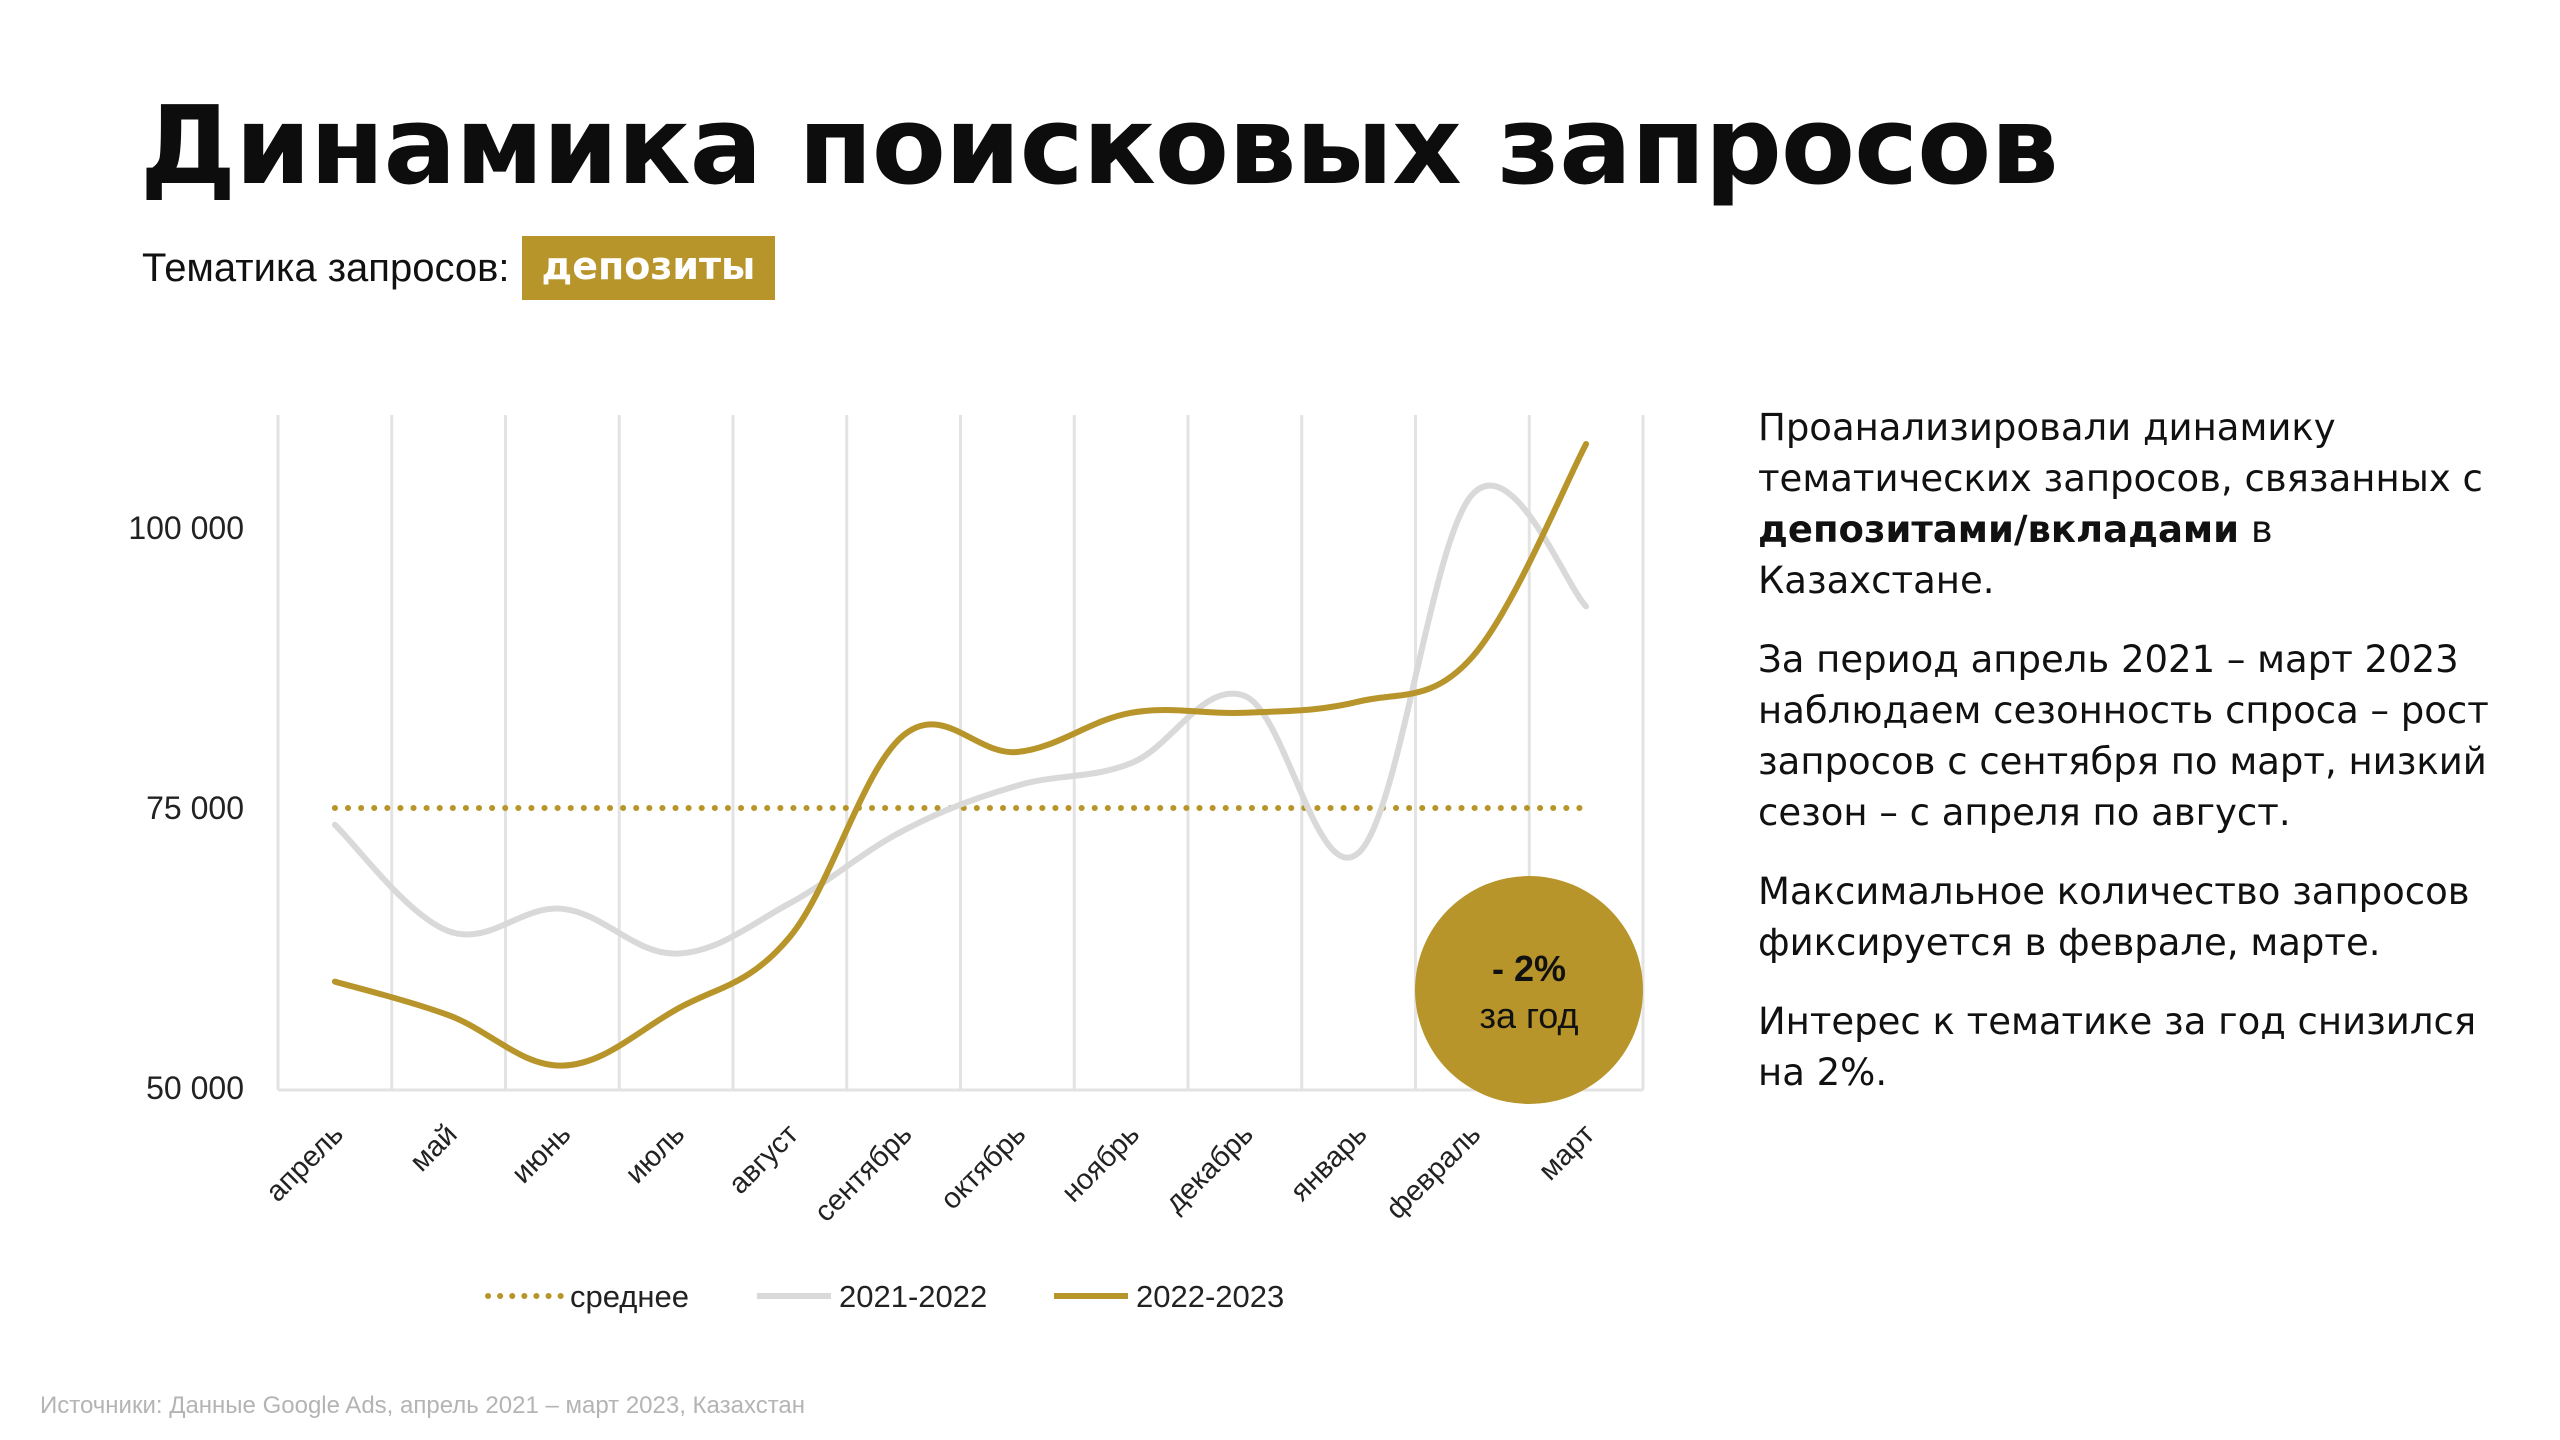  I want to click on y-tick-label: 100 000, so click(186, 528).